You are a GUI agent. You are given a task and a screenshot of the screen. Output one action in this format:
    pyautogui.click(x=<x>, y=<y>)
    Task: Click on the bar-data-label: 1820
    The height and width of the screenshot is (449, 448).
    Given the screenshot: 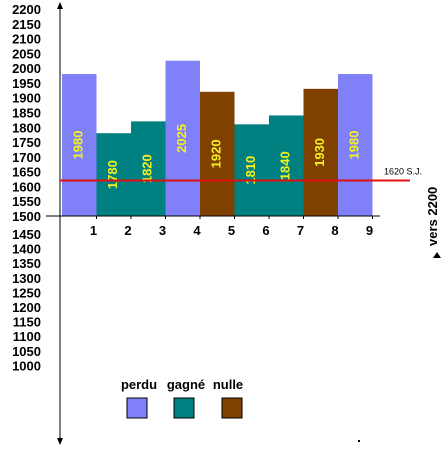 What is the action you would take?
    pyautogui.click(x=147, y=168)
    